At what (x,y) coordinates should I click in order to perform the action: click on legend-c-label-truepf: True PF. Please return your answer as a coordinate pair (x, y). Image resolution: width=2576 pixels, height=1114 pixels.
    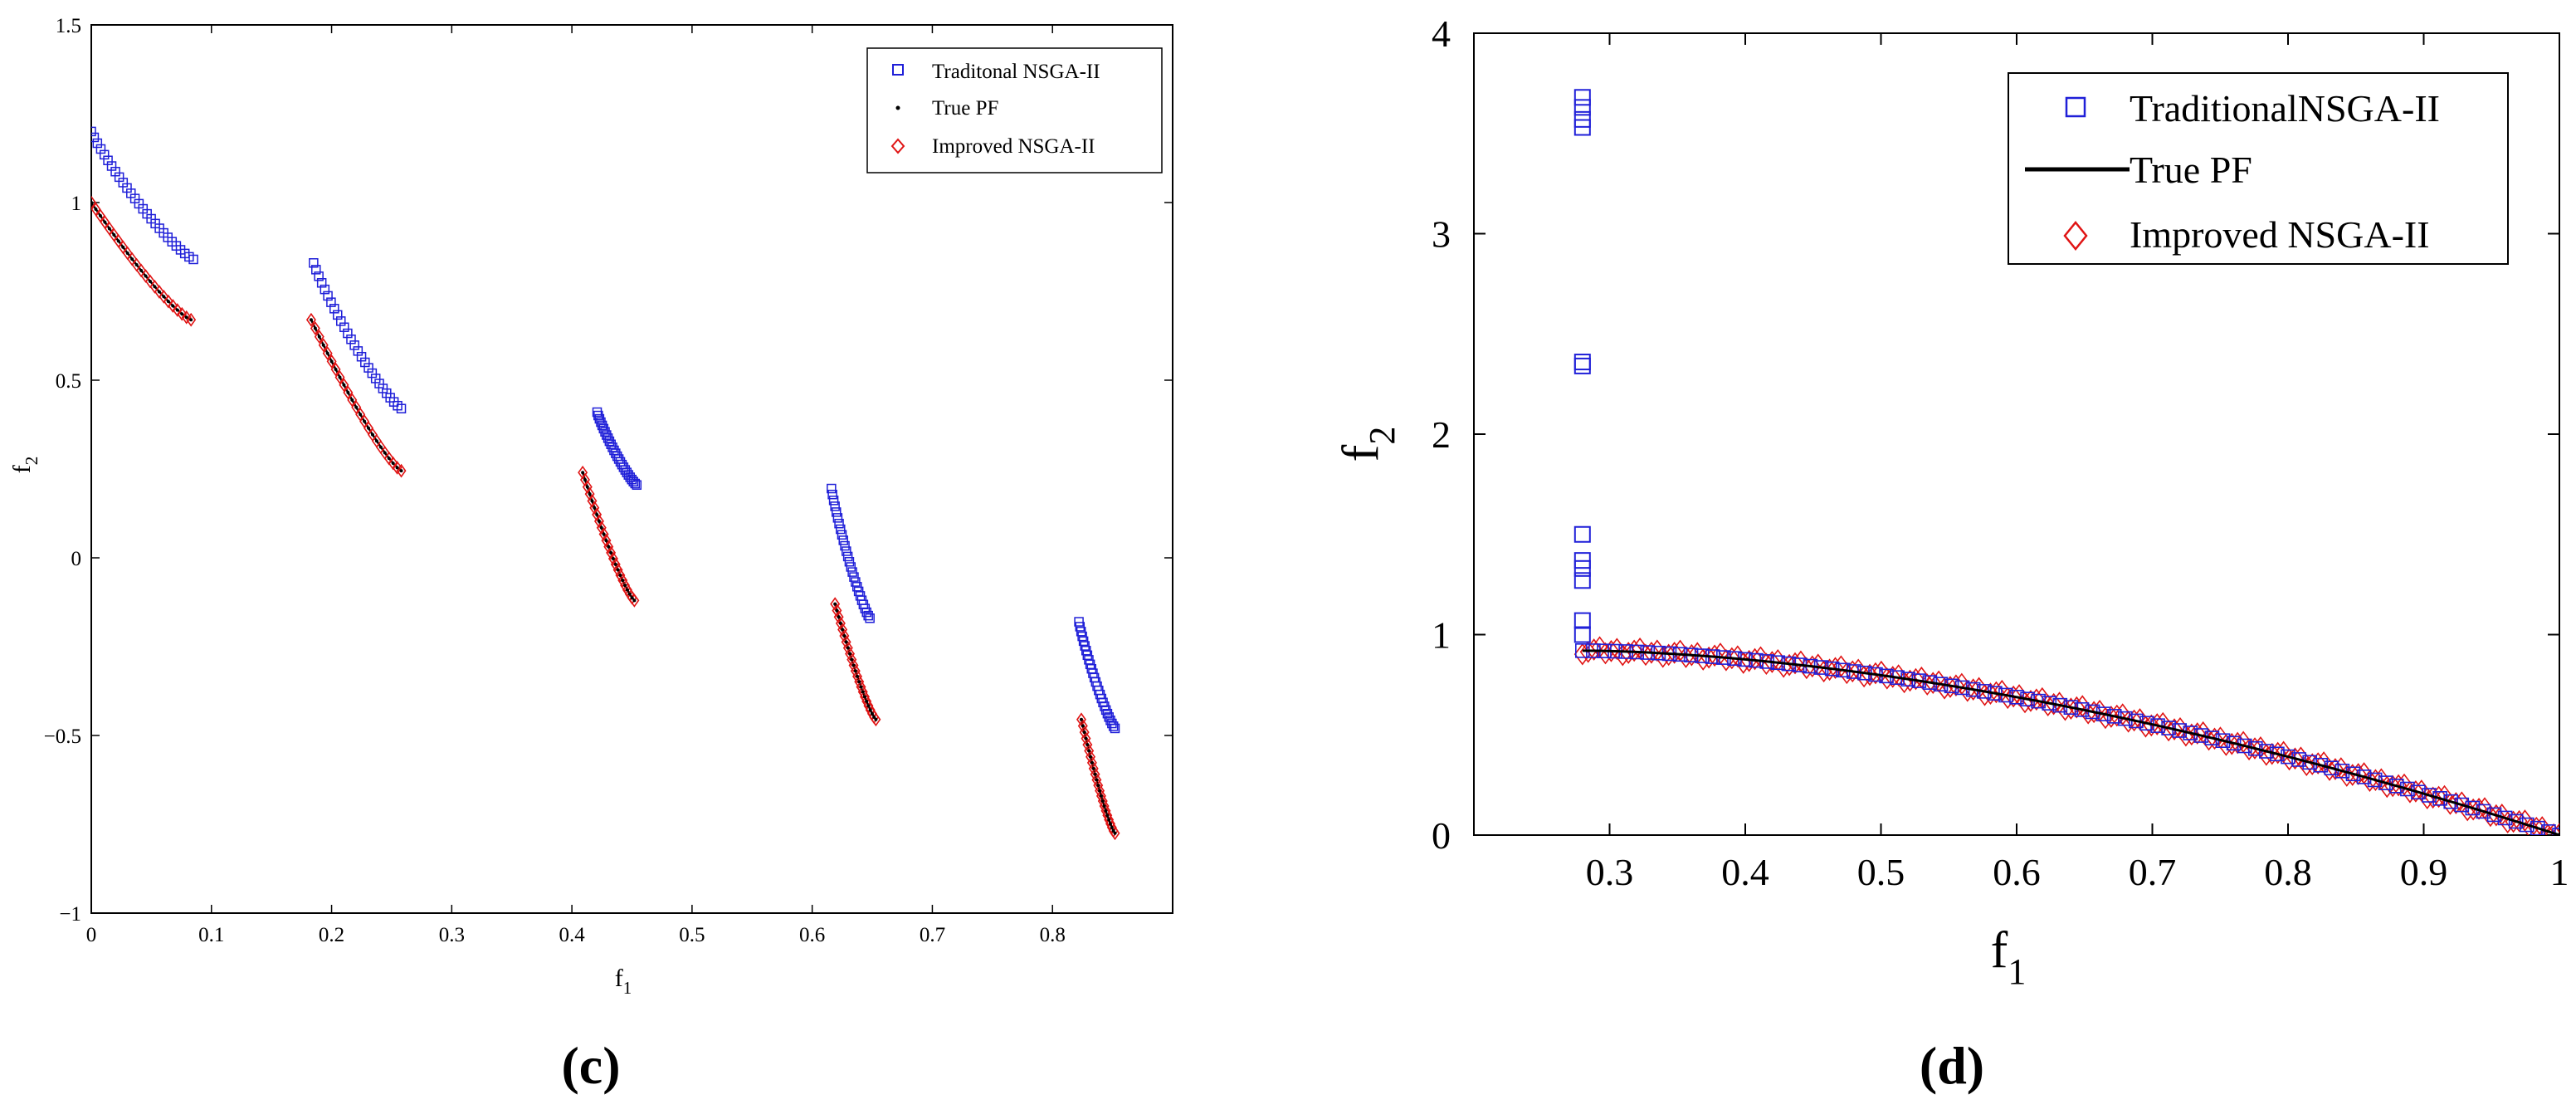
    Looking at the image, I should click on (965, 109).